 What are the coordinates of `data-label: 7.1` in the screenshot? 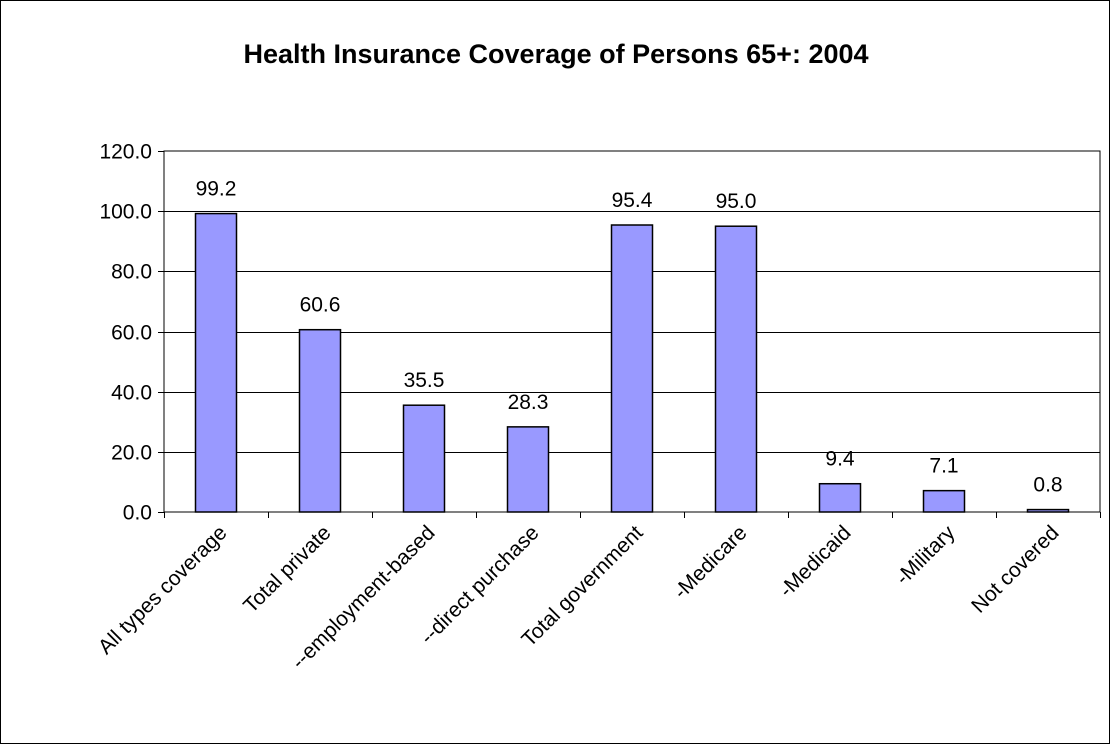 It's located at (943, 466).